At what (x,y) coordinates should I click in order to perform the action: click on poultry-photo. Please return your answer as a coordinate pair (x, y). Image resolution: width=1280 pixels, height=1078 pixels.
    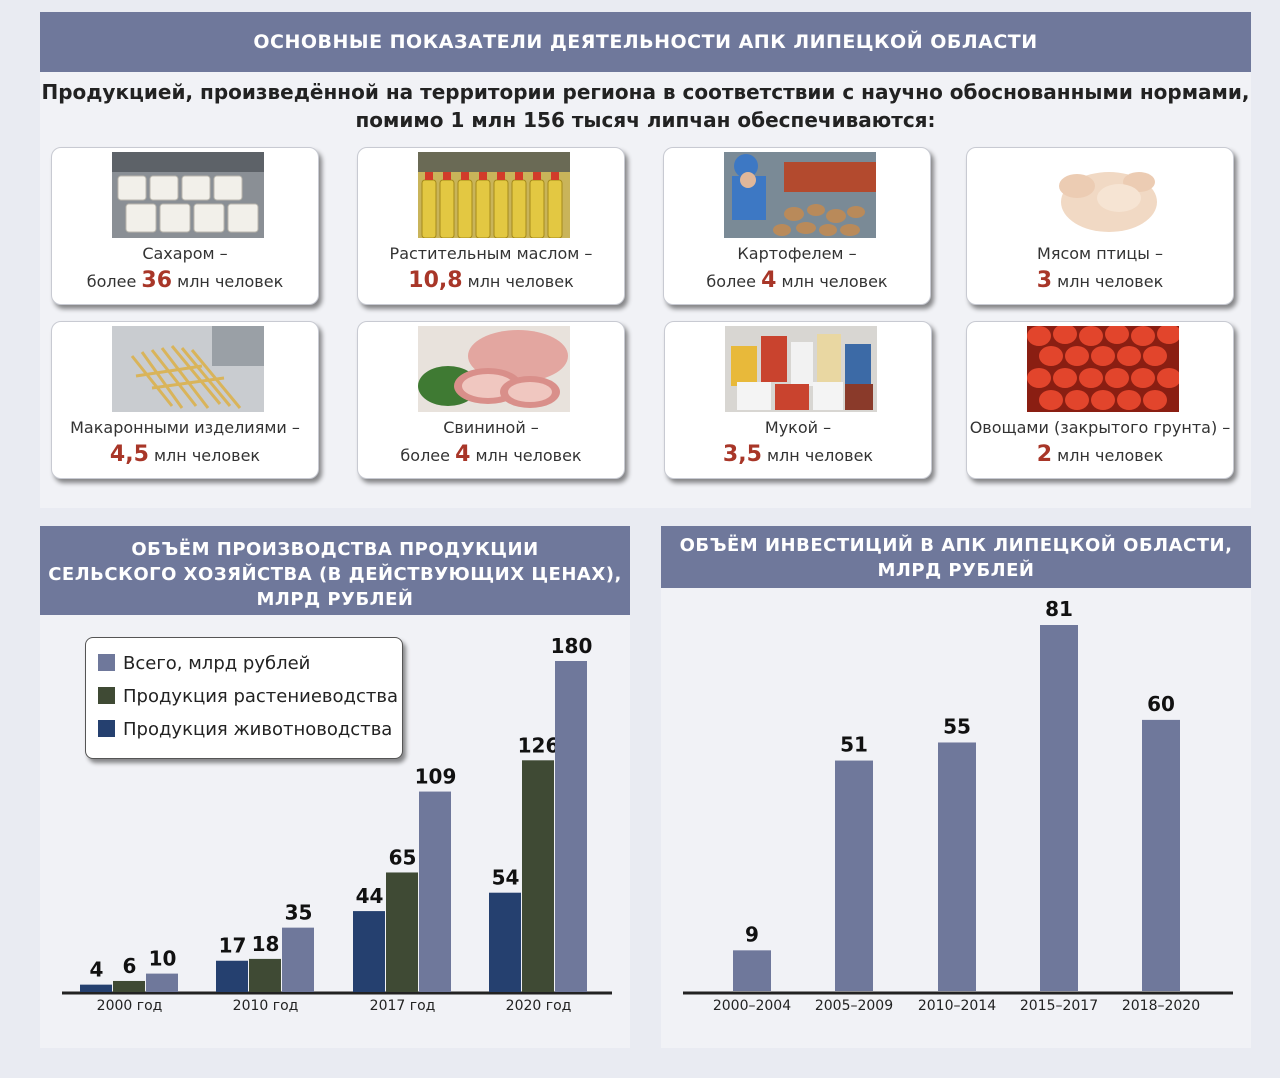
    Looking at the image, I should click on (1103, 195).